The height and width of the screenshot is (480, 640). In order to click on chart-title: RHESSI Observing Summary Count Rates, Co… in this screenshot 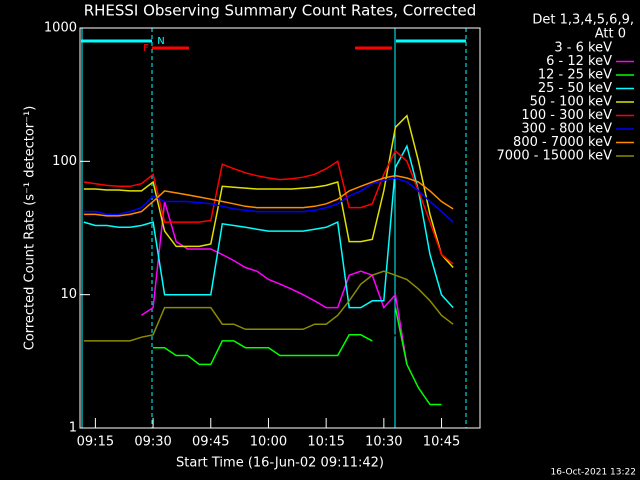, I will do `click(280, 11)`.